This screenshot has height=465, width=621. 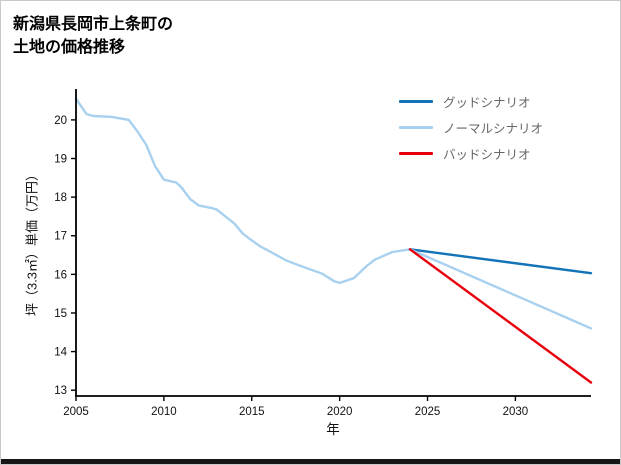 I want to click on y-tick-label: 19, so click(x=60, y=160).